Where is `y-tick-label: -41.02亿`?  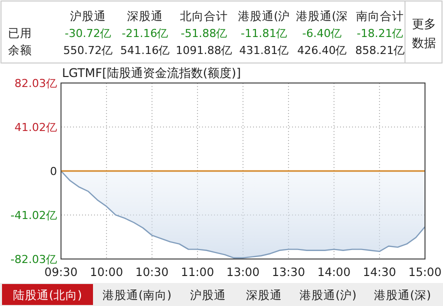 y-tick-label: -41.02亿 is located at coordinates (33, 215).